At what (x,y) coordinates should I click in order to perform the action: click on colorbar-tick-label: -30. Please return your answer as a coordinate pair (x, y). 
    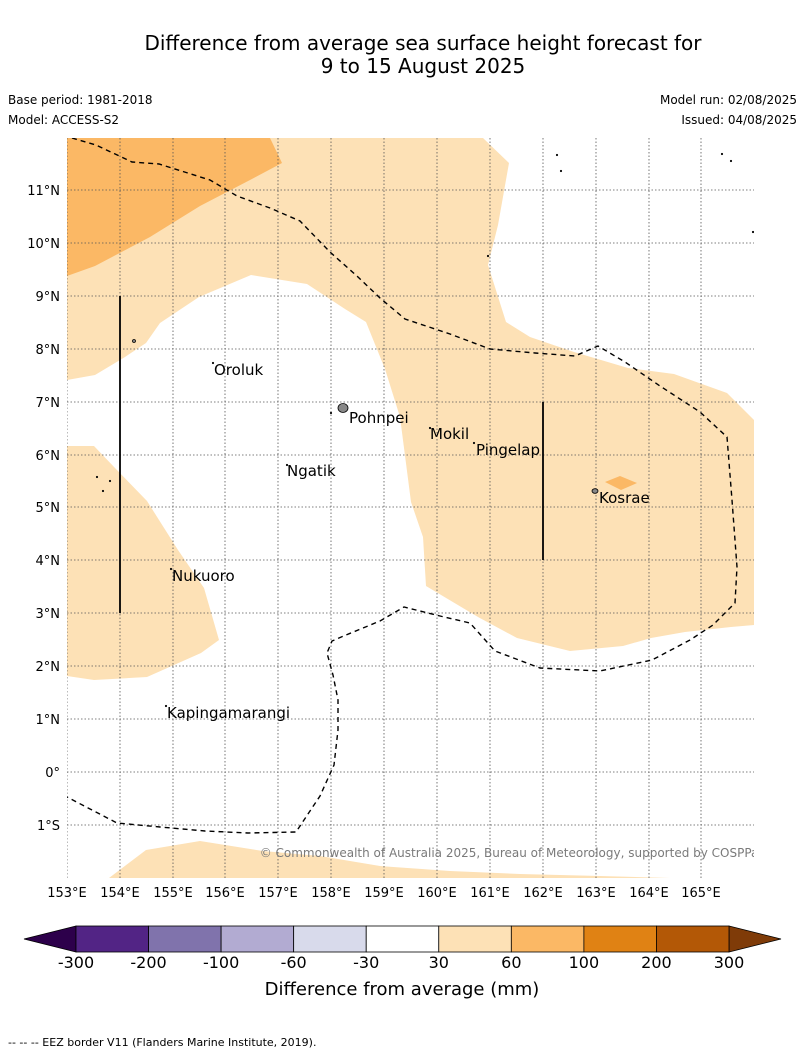
    Looking at the image, I should click on (366, 962).